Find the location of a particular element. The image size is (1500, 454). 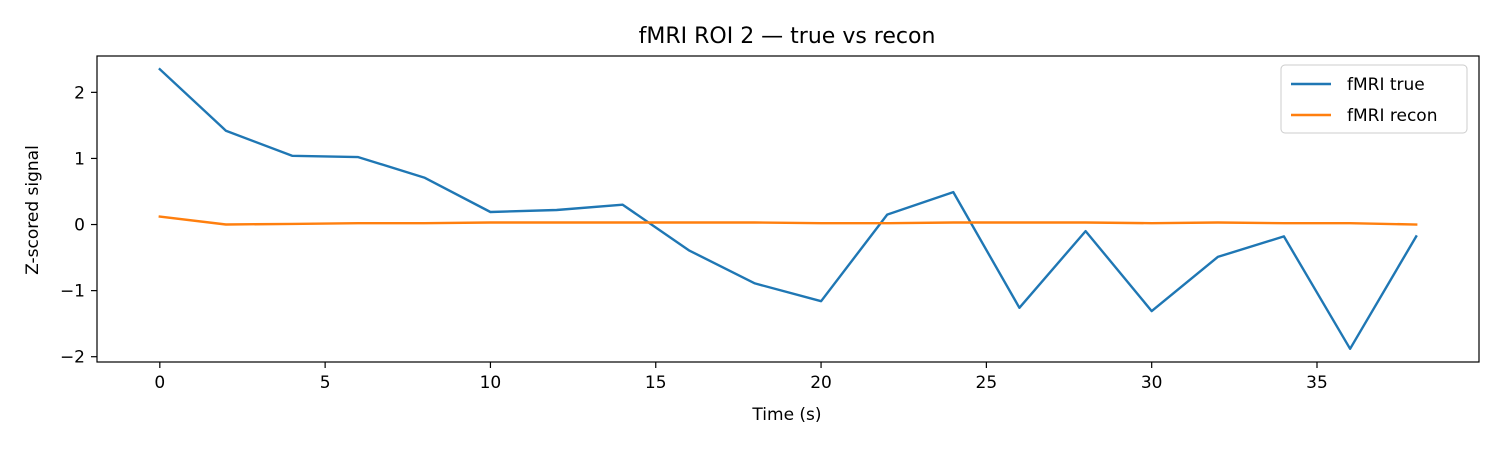

x-tick-label: 35 is located at coordinates (1317, 383).